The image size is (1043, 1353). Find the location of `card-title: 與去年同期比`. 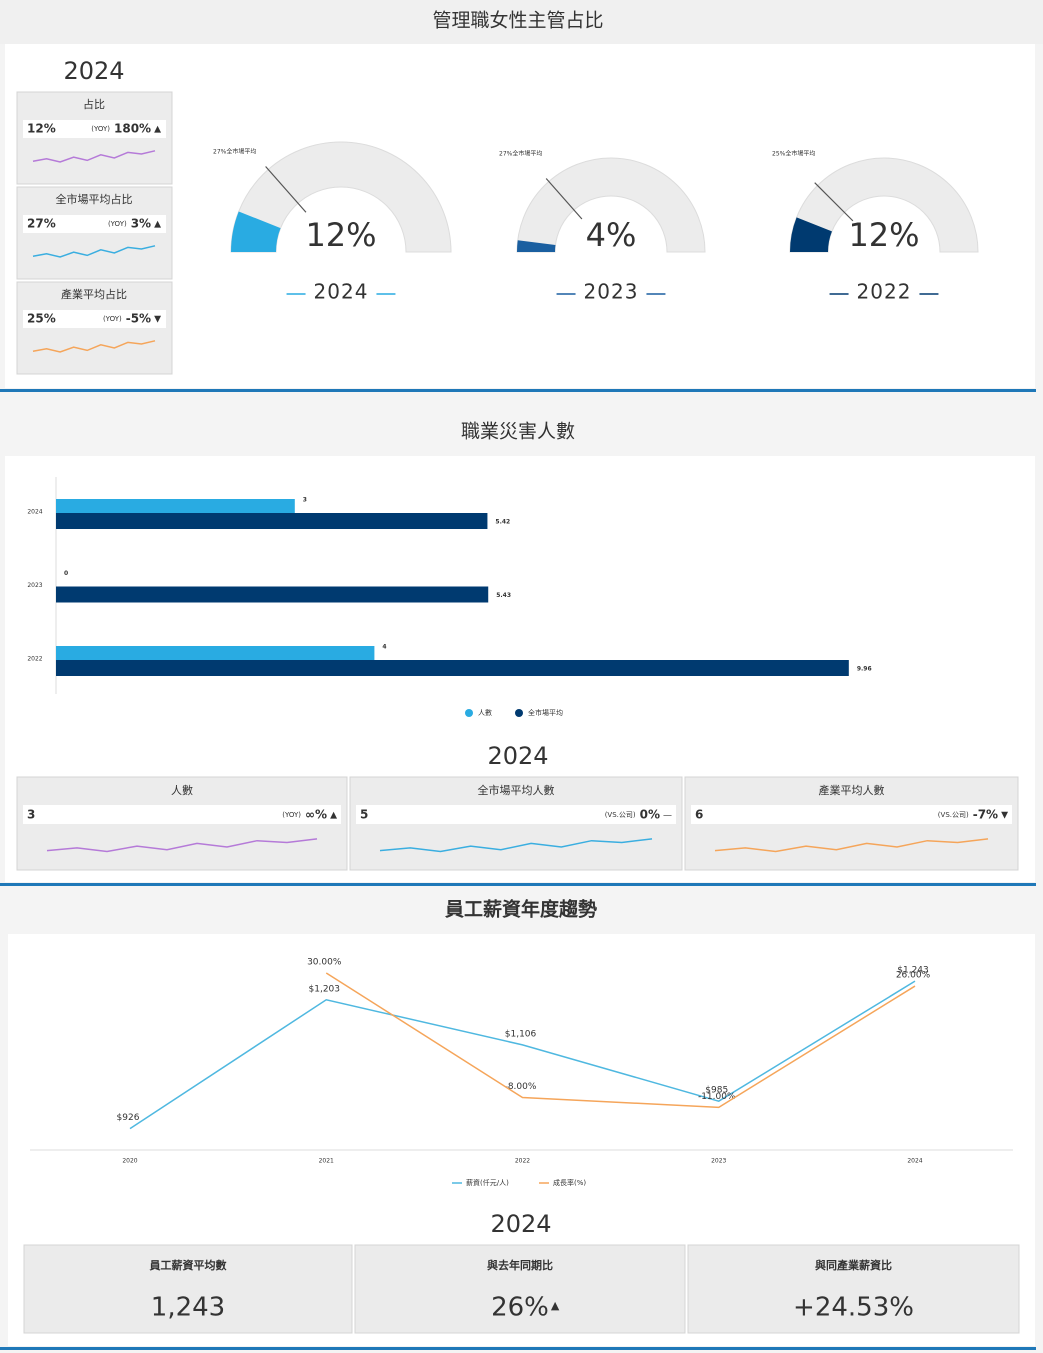

card-title: 與去年同期比 is located at coordinates (520, 1265).